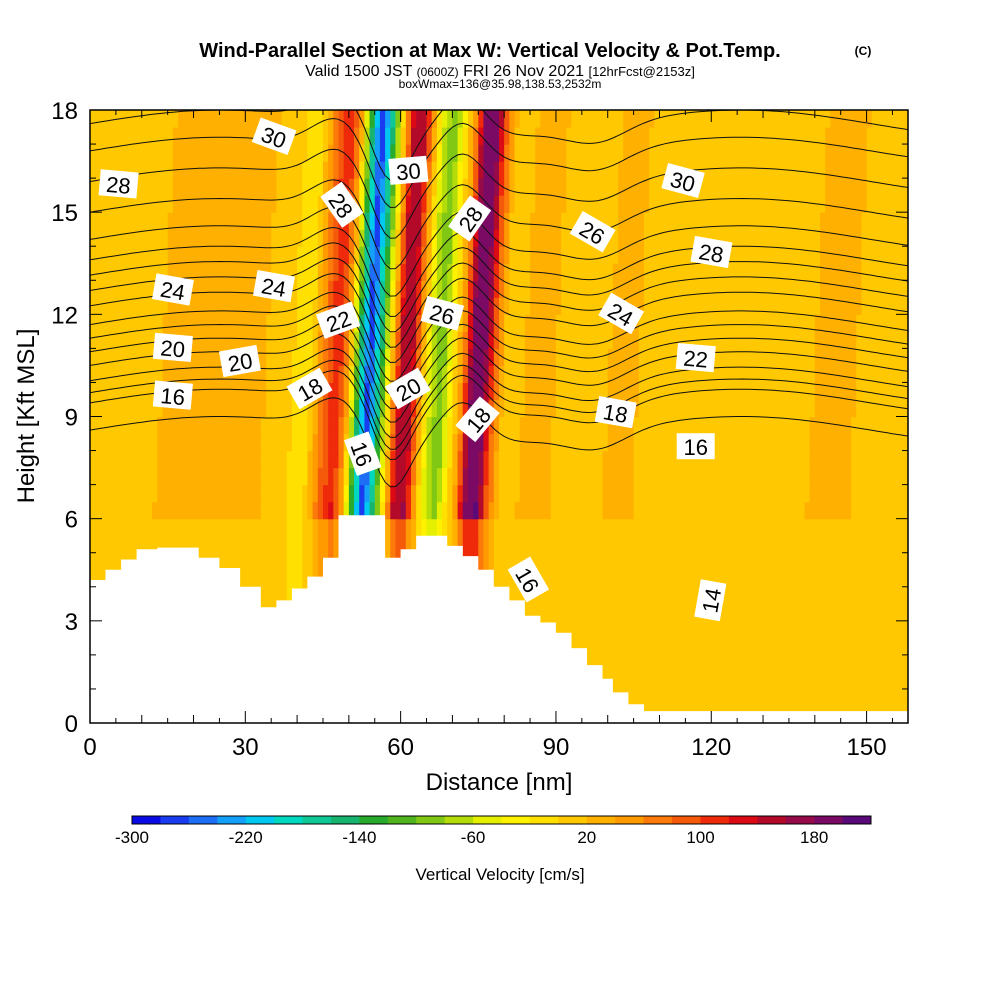  I want to click on contour-label-group: 30, so click(408, 170).